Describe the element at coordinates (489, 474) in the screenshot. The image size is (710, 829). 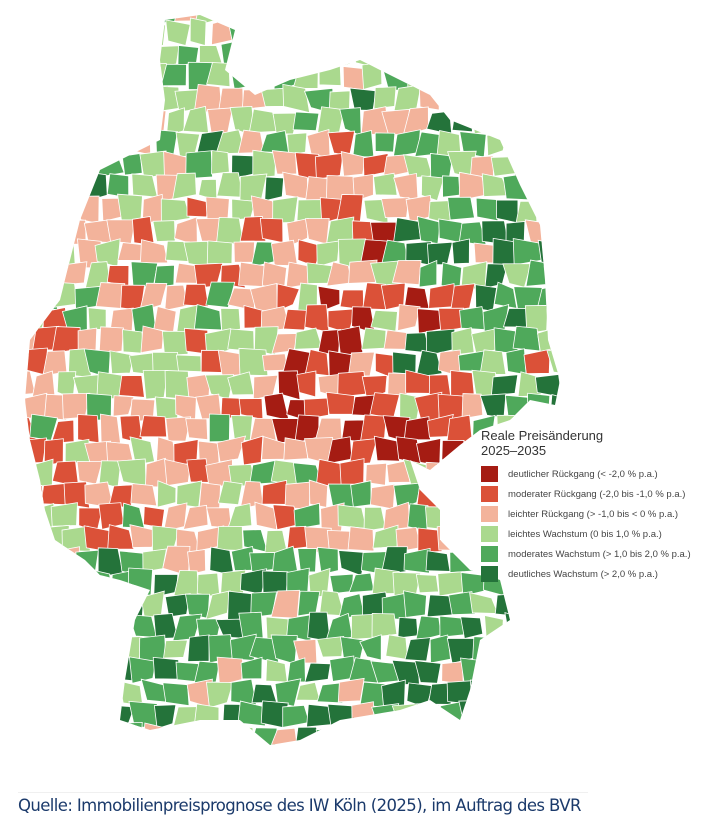
I see `legend-swatch` at that location.